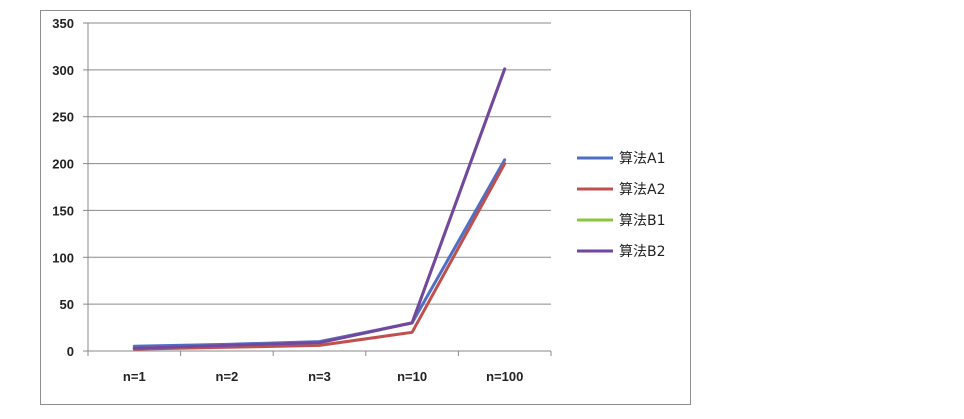 This screenshot has height=419, width=964. What do you see at coordinates (227, 376) in the screenshot?
I see `x-tick-label: n=2` at bounding box center [227, 376].